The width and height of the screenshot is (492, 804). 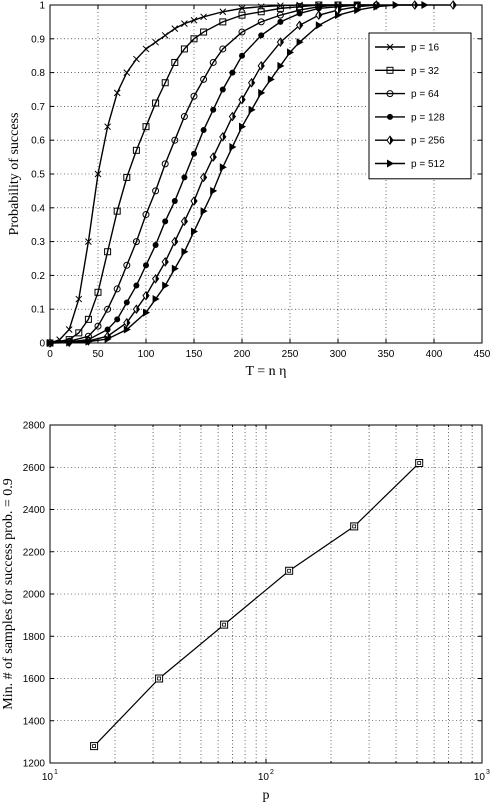 I want to click on tick-exponent: 2, so click(x=272, y=772).